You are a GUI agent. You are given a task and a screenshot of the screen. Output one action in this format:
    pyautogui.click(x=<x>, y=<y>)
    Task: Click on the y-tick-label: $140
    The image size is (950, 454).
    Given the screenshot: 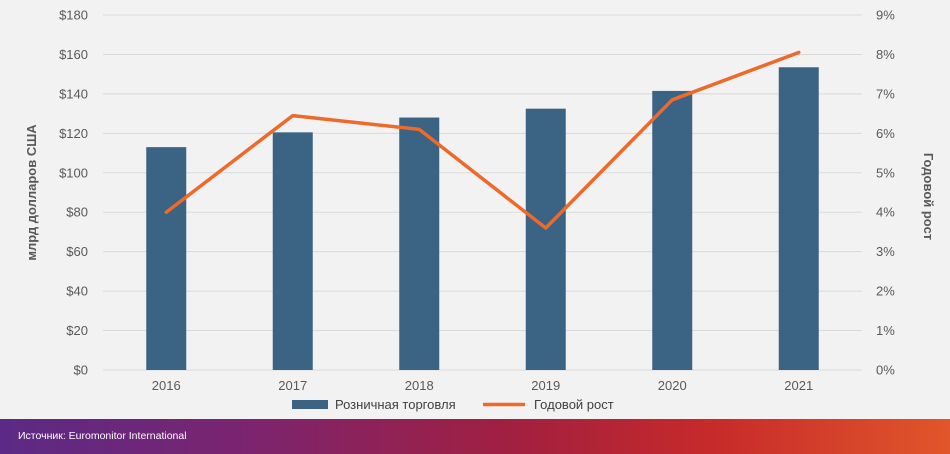 What is the action you would take?
    pyautogui.click(x=73, y=93)
    